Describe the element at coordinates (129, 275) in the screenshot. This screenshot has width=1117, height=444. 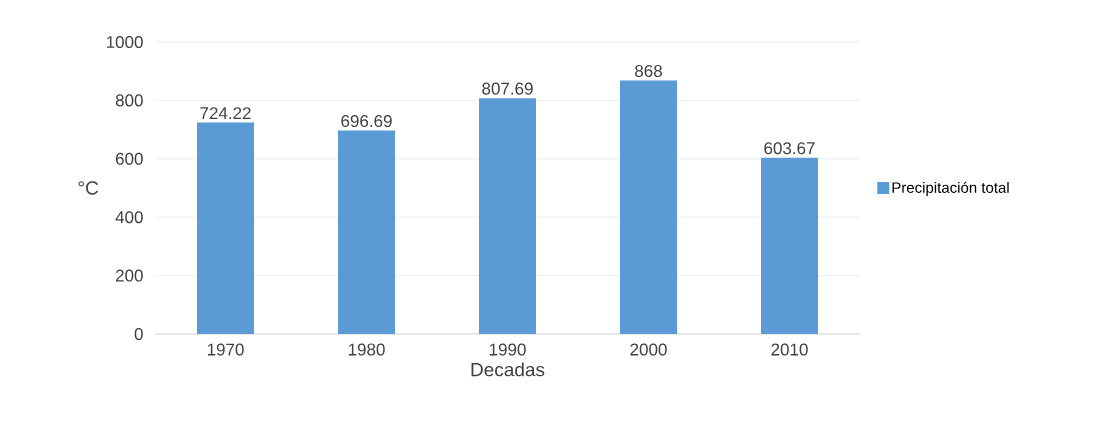
I see `y-tick-label: 200` at that location.